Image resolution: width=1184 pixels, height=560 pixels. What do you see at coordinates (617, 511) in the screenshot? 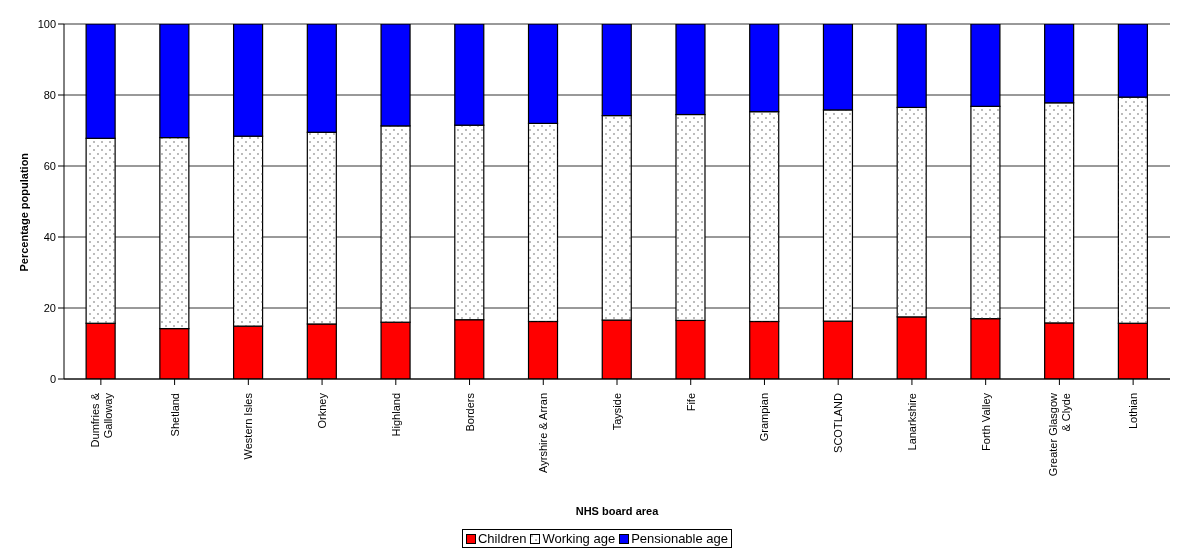
I see `x-axis-title: NHS board area` at bounding box center [617, 511].